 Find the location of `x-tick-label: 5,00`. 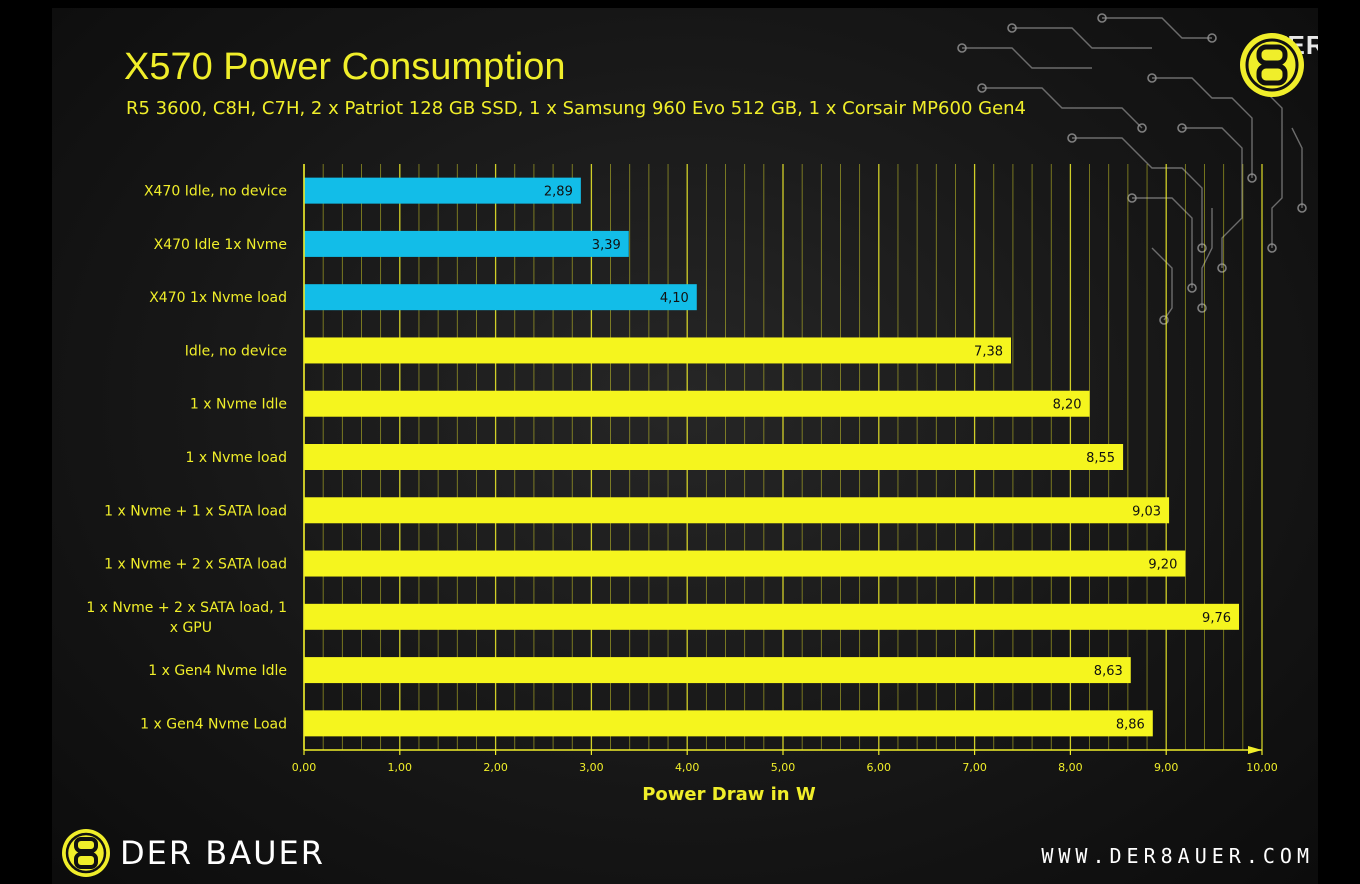

x-tick-label: 5,00 is located at coordinates (783, 767).